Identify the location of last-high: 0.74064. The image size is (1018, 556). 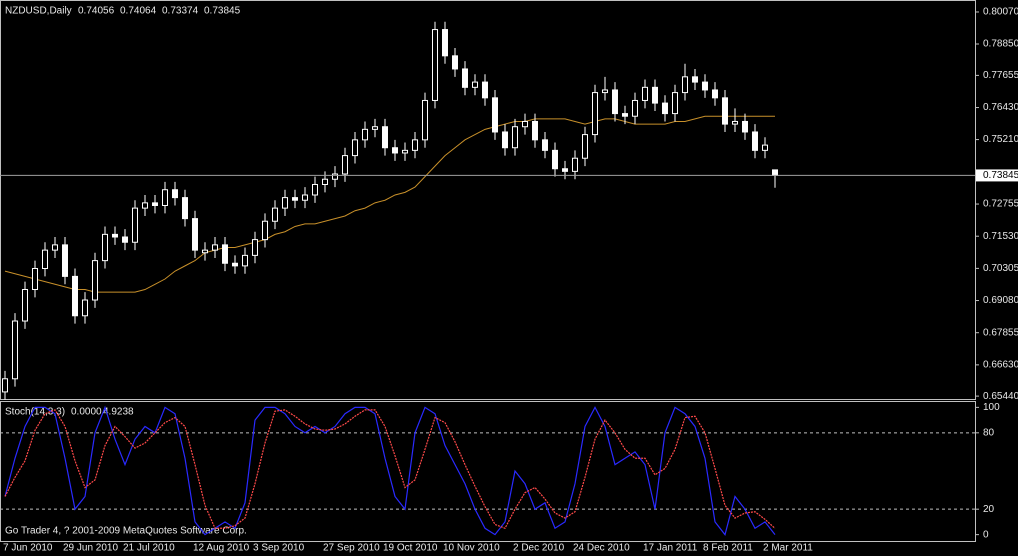
(138, 11).